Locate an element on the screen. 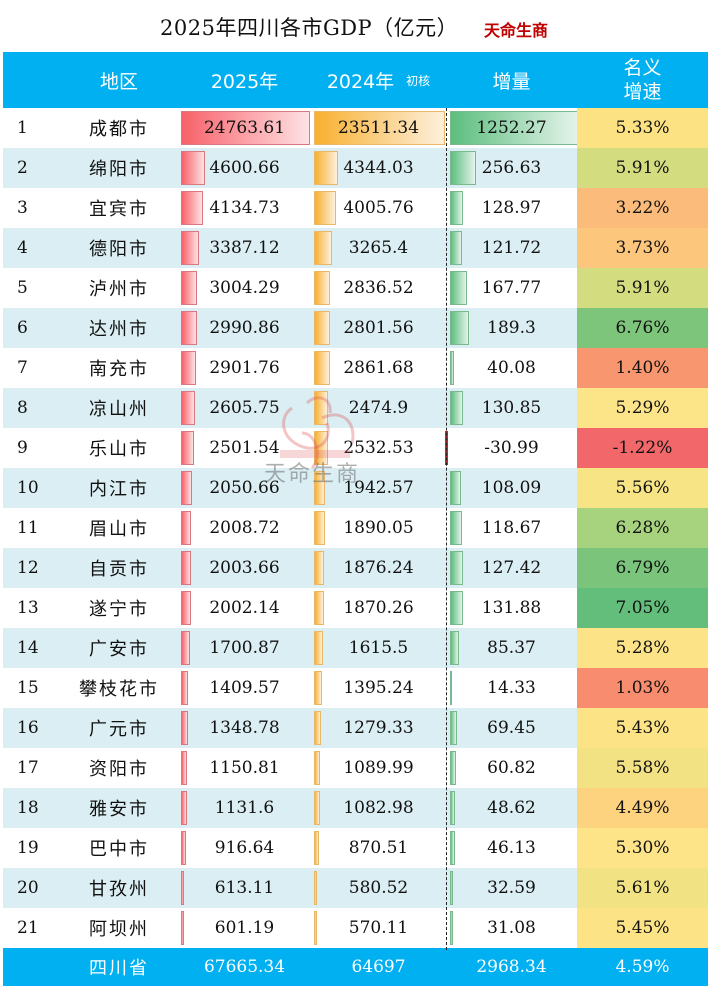  gdp-2025-cell: 2501.54 is located at coordinates (244, 448).